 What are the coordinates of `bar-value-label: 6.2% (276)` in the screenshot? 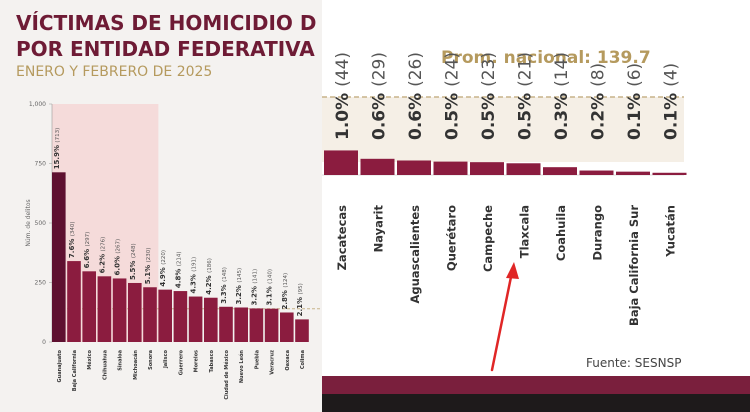 It's located at (102, 255).